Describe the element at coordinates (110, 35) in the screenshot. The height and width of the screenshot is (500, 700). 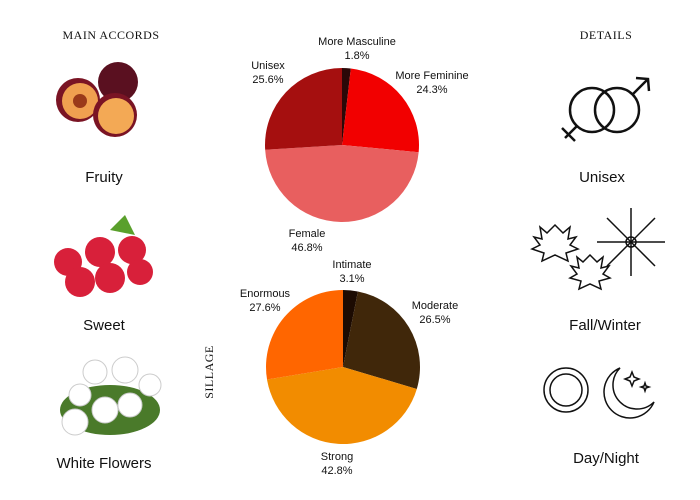
I see `accords-title: MAIN ACCORDS` at that location.